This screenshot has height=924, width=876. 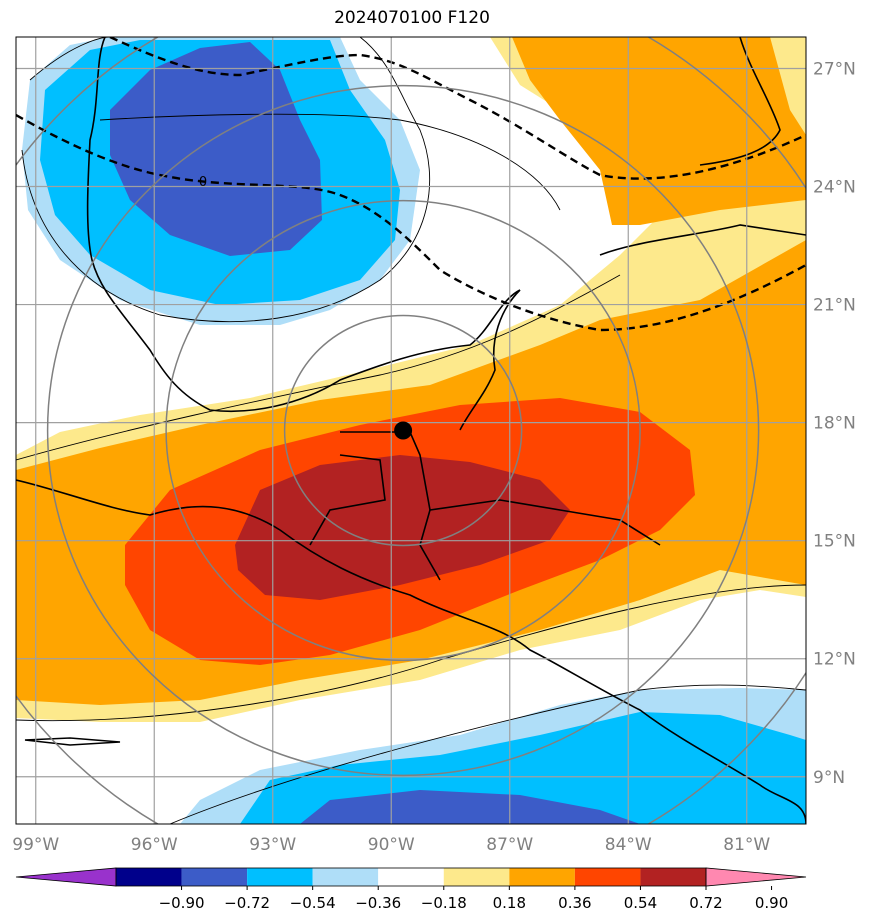 What do you see at coordinates (412, 18) in the screenshot?
I see `map-title: 2024070100 F120` at bounding box center [412, 18].